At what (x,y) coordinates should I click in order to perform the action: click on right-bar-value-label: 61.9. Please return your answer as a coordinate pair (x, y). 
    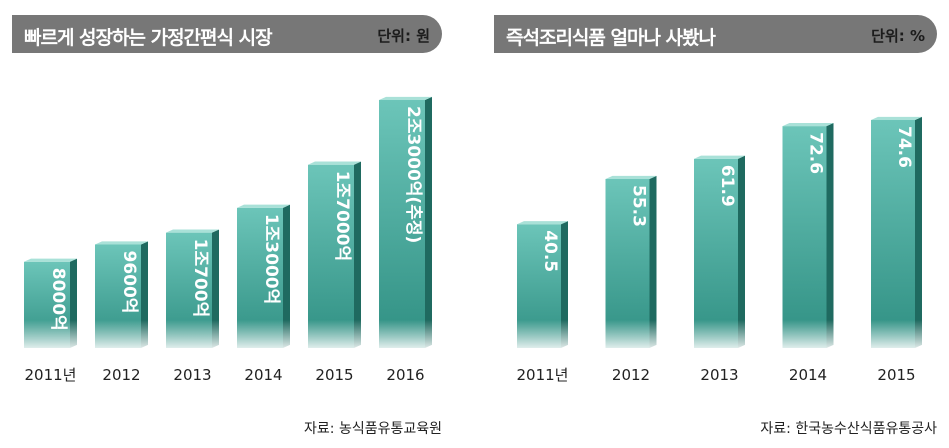
    Looking at the image, I should click on (727, 186).